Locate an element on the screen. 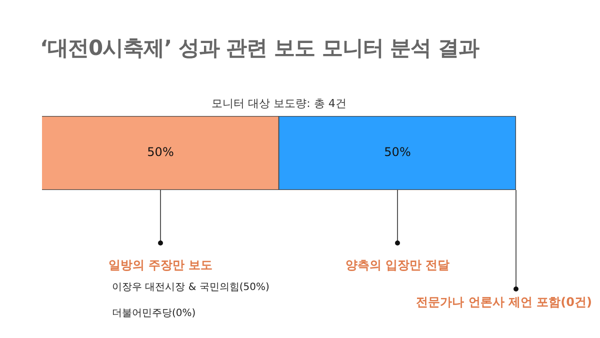 The image size is (600, 338). chart-title: ‘대전0시축제’ 성과 관련 보도 모니터 분석 결과 is located at coordinates (259, 48).